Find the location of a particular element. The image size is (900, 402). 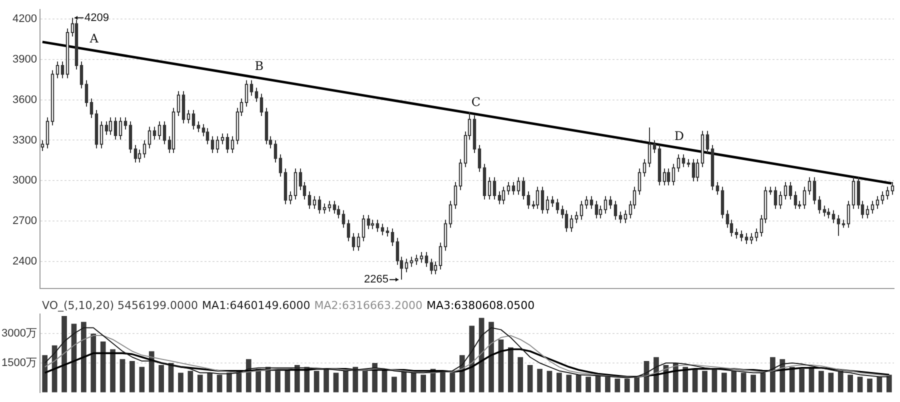

annotation: 2265 is located at coordinates (376, 280).